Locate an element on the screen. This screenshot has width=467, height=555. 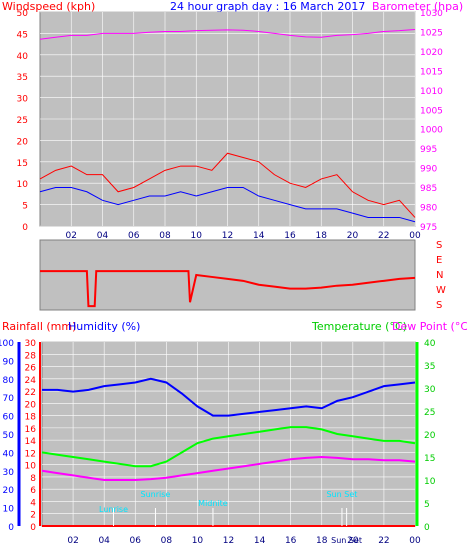
temperature-tick-label: 10 is located at coordinates (430, 482).